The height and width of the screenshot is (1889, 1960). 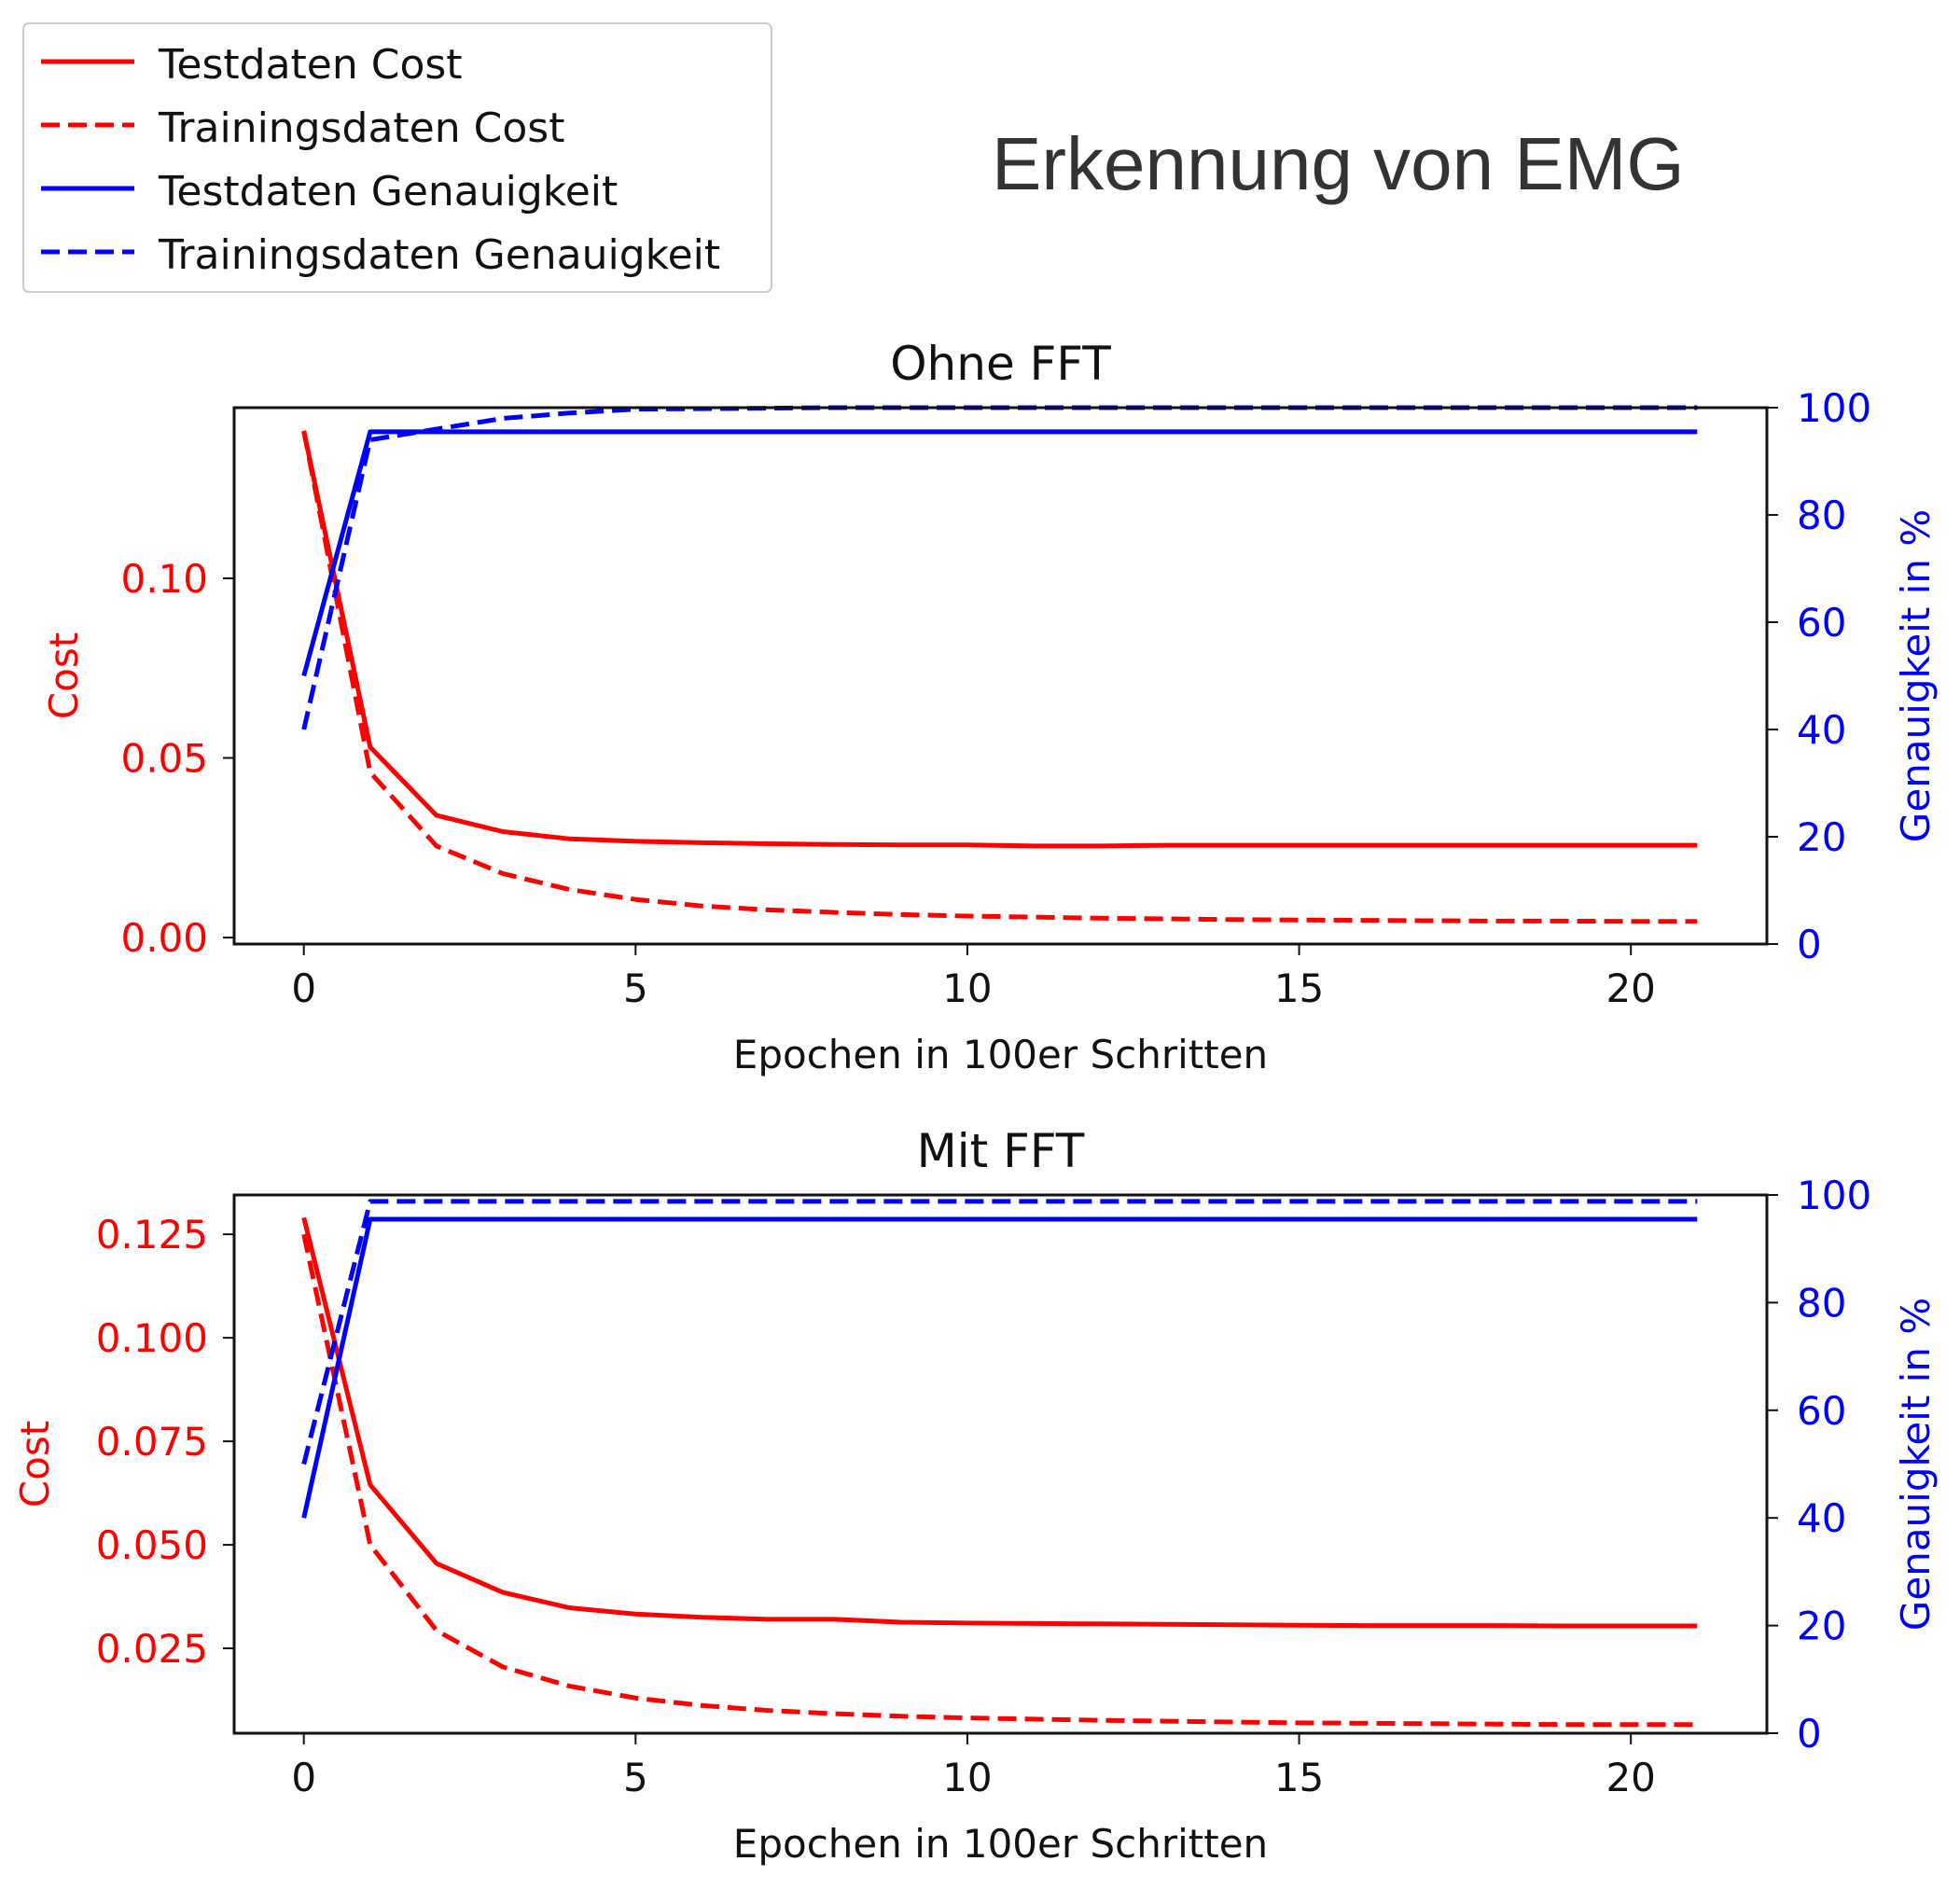 What do you see at coordinates (1338, 163) in the screenshot?
I see `page-title: Erkennung von EMG` at bounding box center [1338, 163].